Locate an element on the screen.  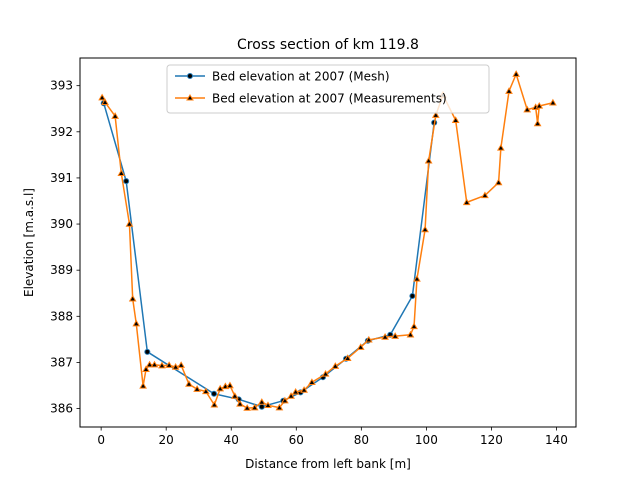
x-tick-label: 40 is located at coordinates (231, 440).